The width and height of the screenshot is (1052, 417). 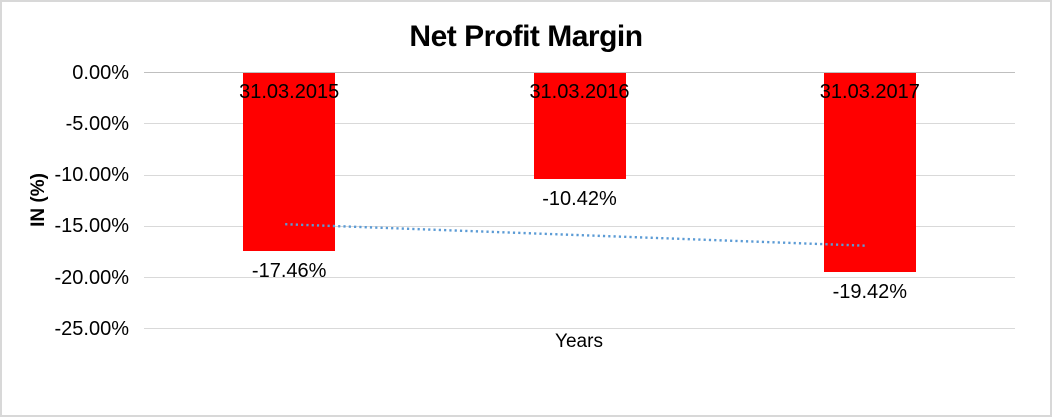 What do you see at coordinates (526, 36) in the screenshot?
I see `chart-title: Net Profit Margin` at bounding box center [526, 36].